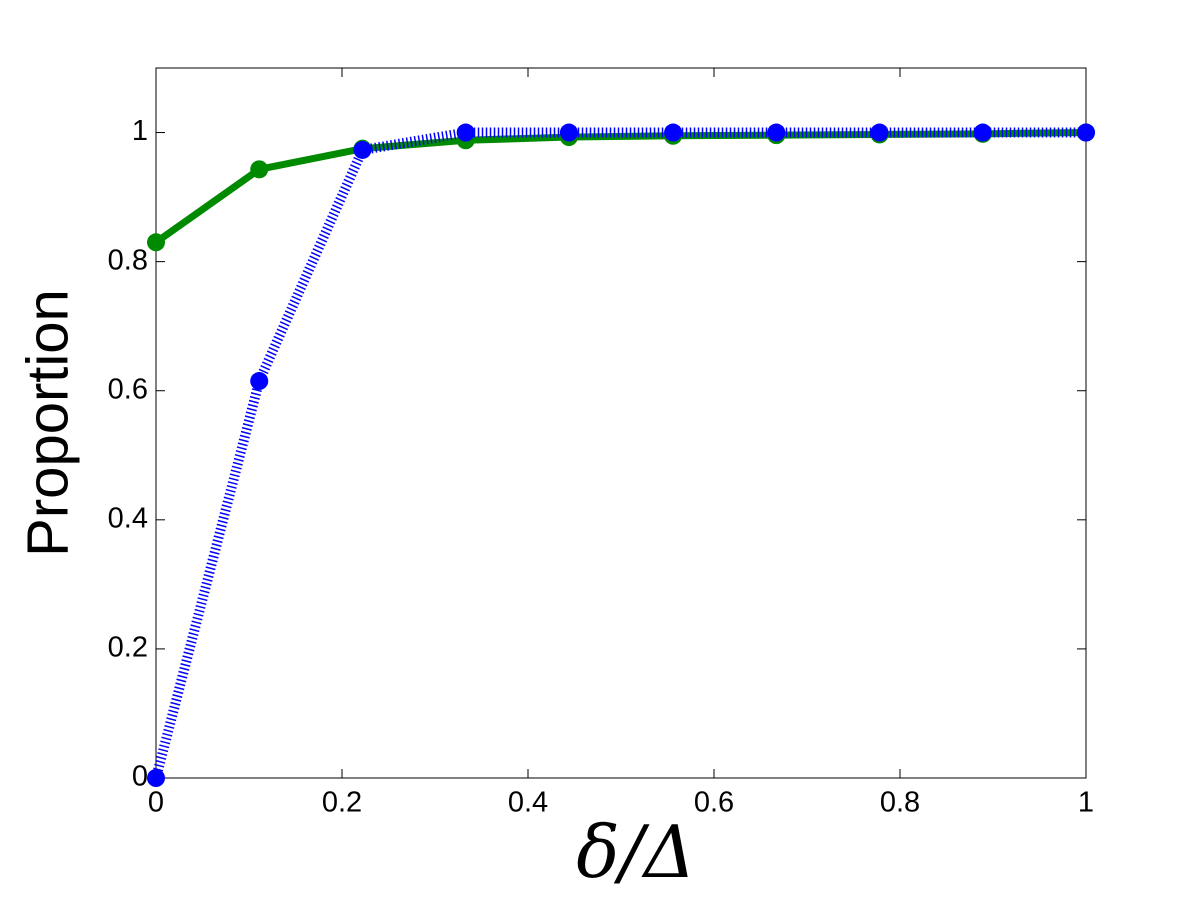  What do you see at coordinates (714, 803) in the screenshot?
I see `x-tick-label: 0.6` at bounding box center [714, 803].